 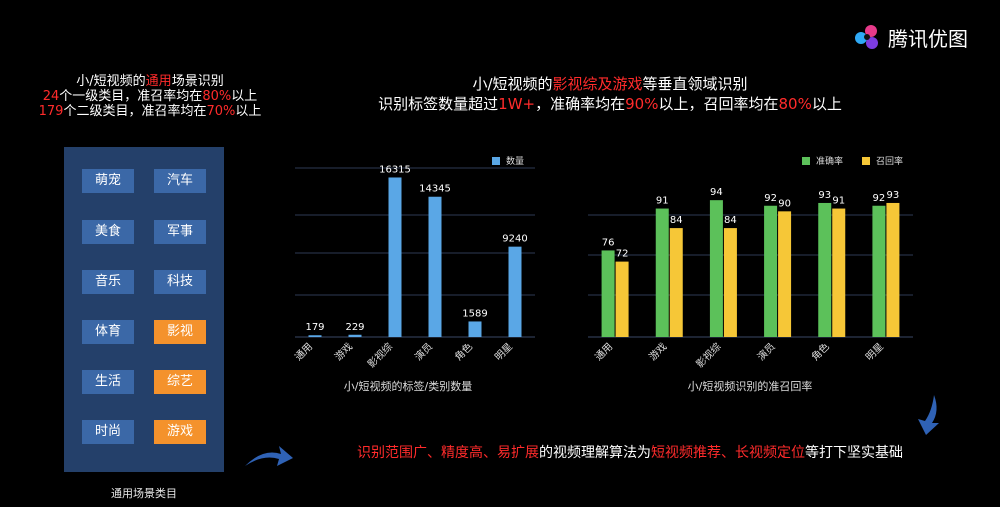 What do you see at coordinates (150, 111) in the screenshot?
I see `left-intro-line3: 179个二级类目，准召率均在70%以上` at bounding box center [150, 111].